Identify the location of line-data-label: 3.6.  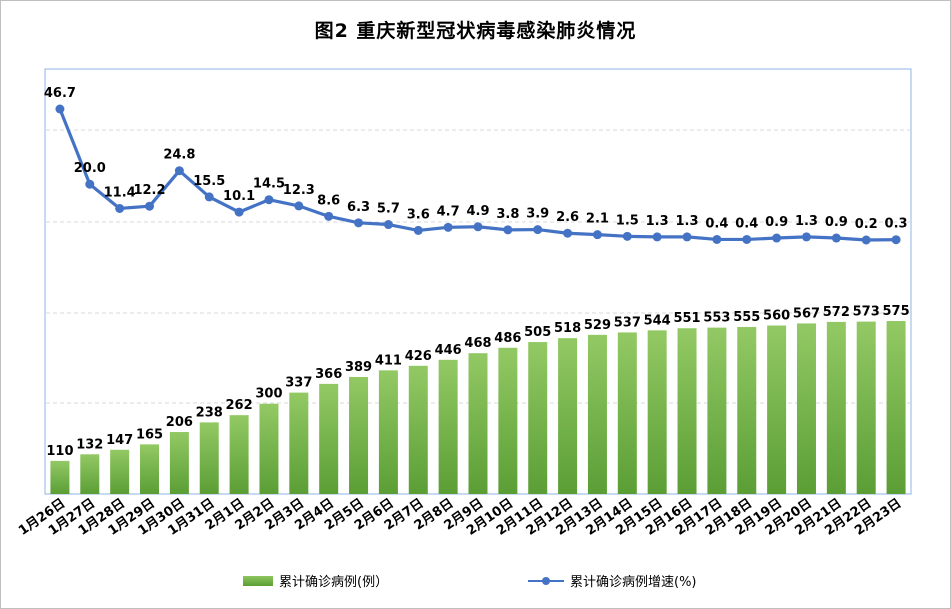
(418, 214).